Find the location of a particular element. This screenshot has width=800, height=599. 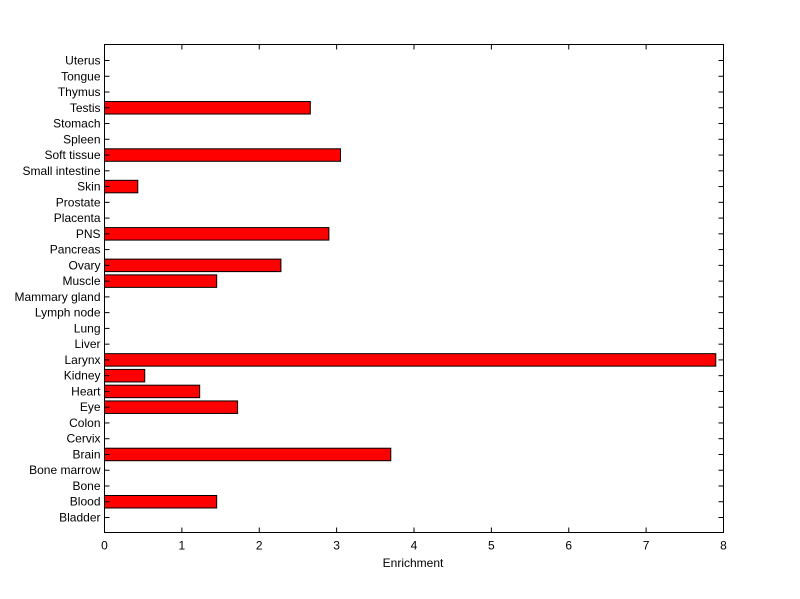

y-tick-label: Blood is located at coordinates (85, 502).